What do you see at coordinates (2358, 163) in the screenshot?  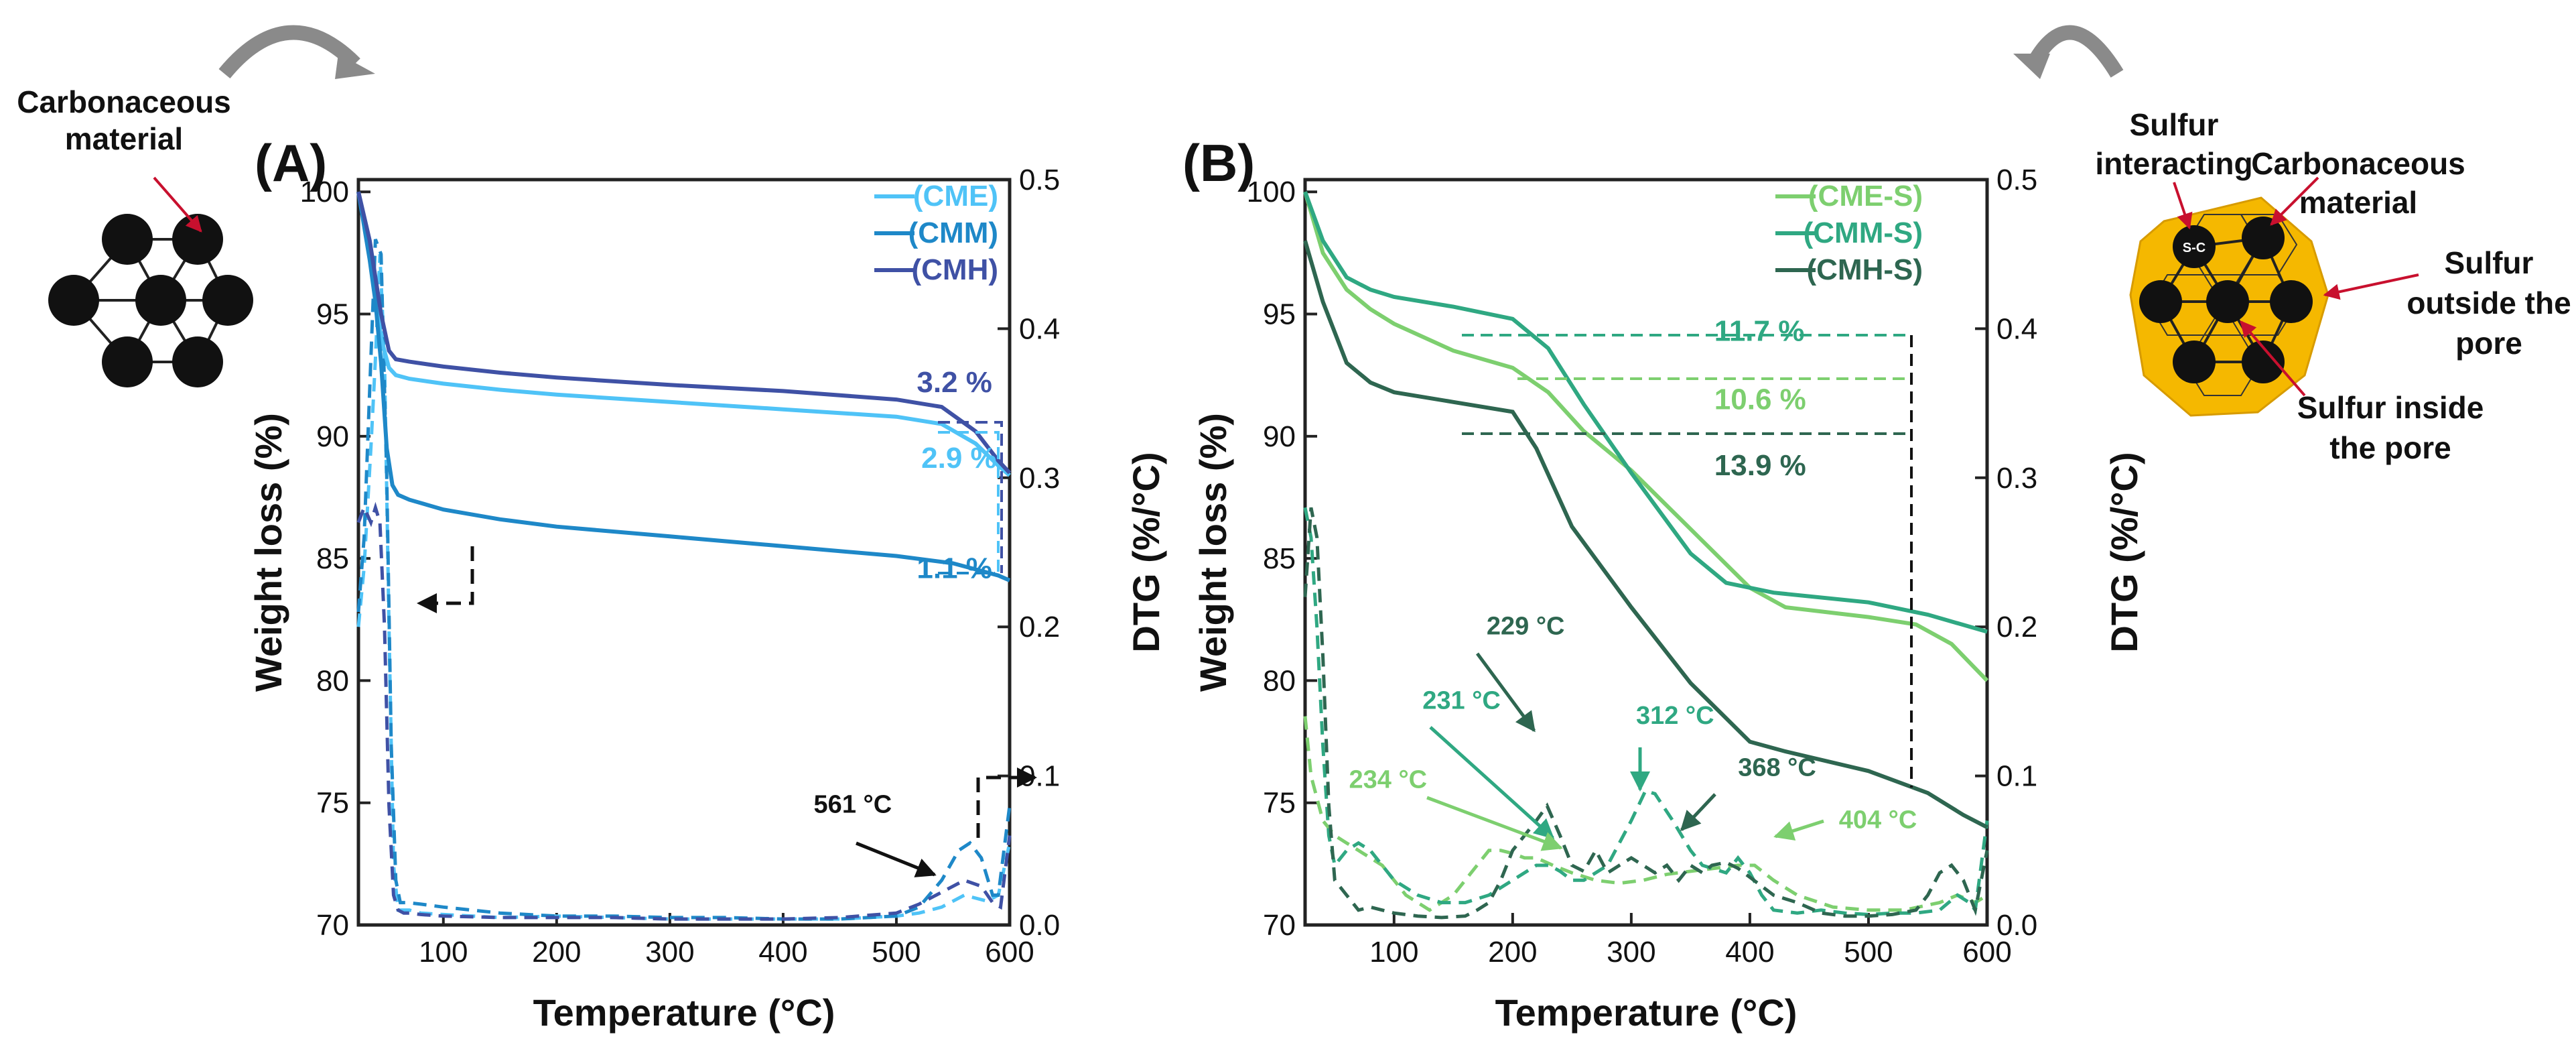 I see `label-carbonaceous-1: Carbonaceous` at bounding box center [2358, 163].